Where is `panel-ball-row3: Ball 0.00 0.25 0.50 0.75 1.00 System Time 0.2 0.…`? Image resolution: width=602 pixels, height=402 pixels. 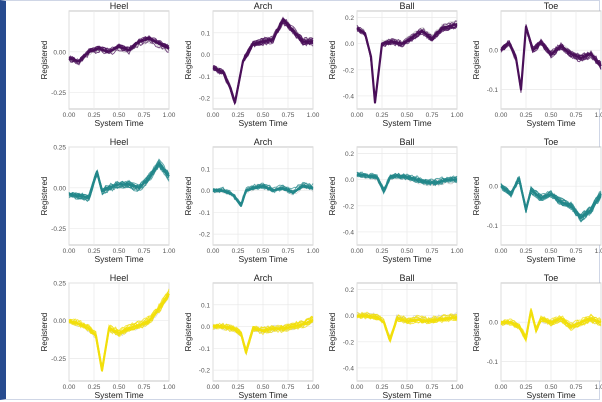 panel-ball-row3: Ball 0.00 0.25 0.50 0.75 1.00 System Time 0.2 0.… is located at coordinates (396, 336).